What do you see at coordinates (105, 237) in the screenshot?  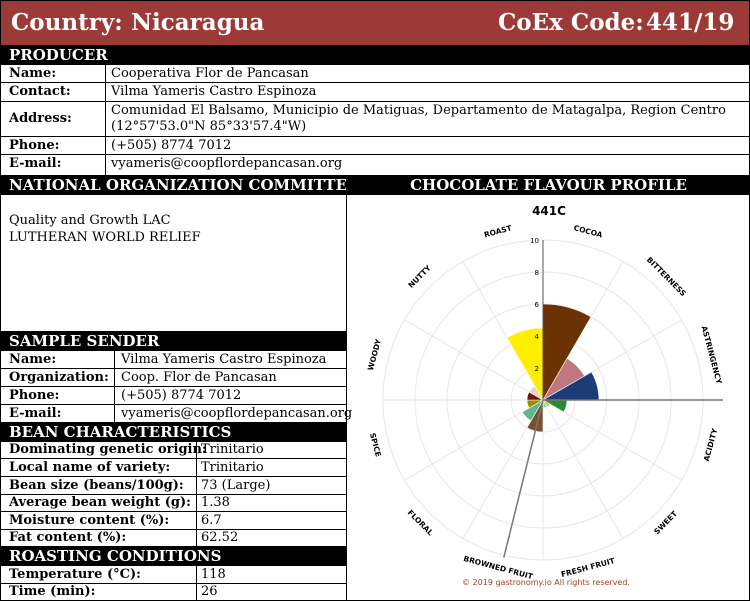 I see `committee-line2: LUTHERAN WORLD RELIEF` at bounding box center [105, 237].